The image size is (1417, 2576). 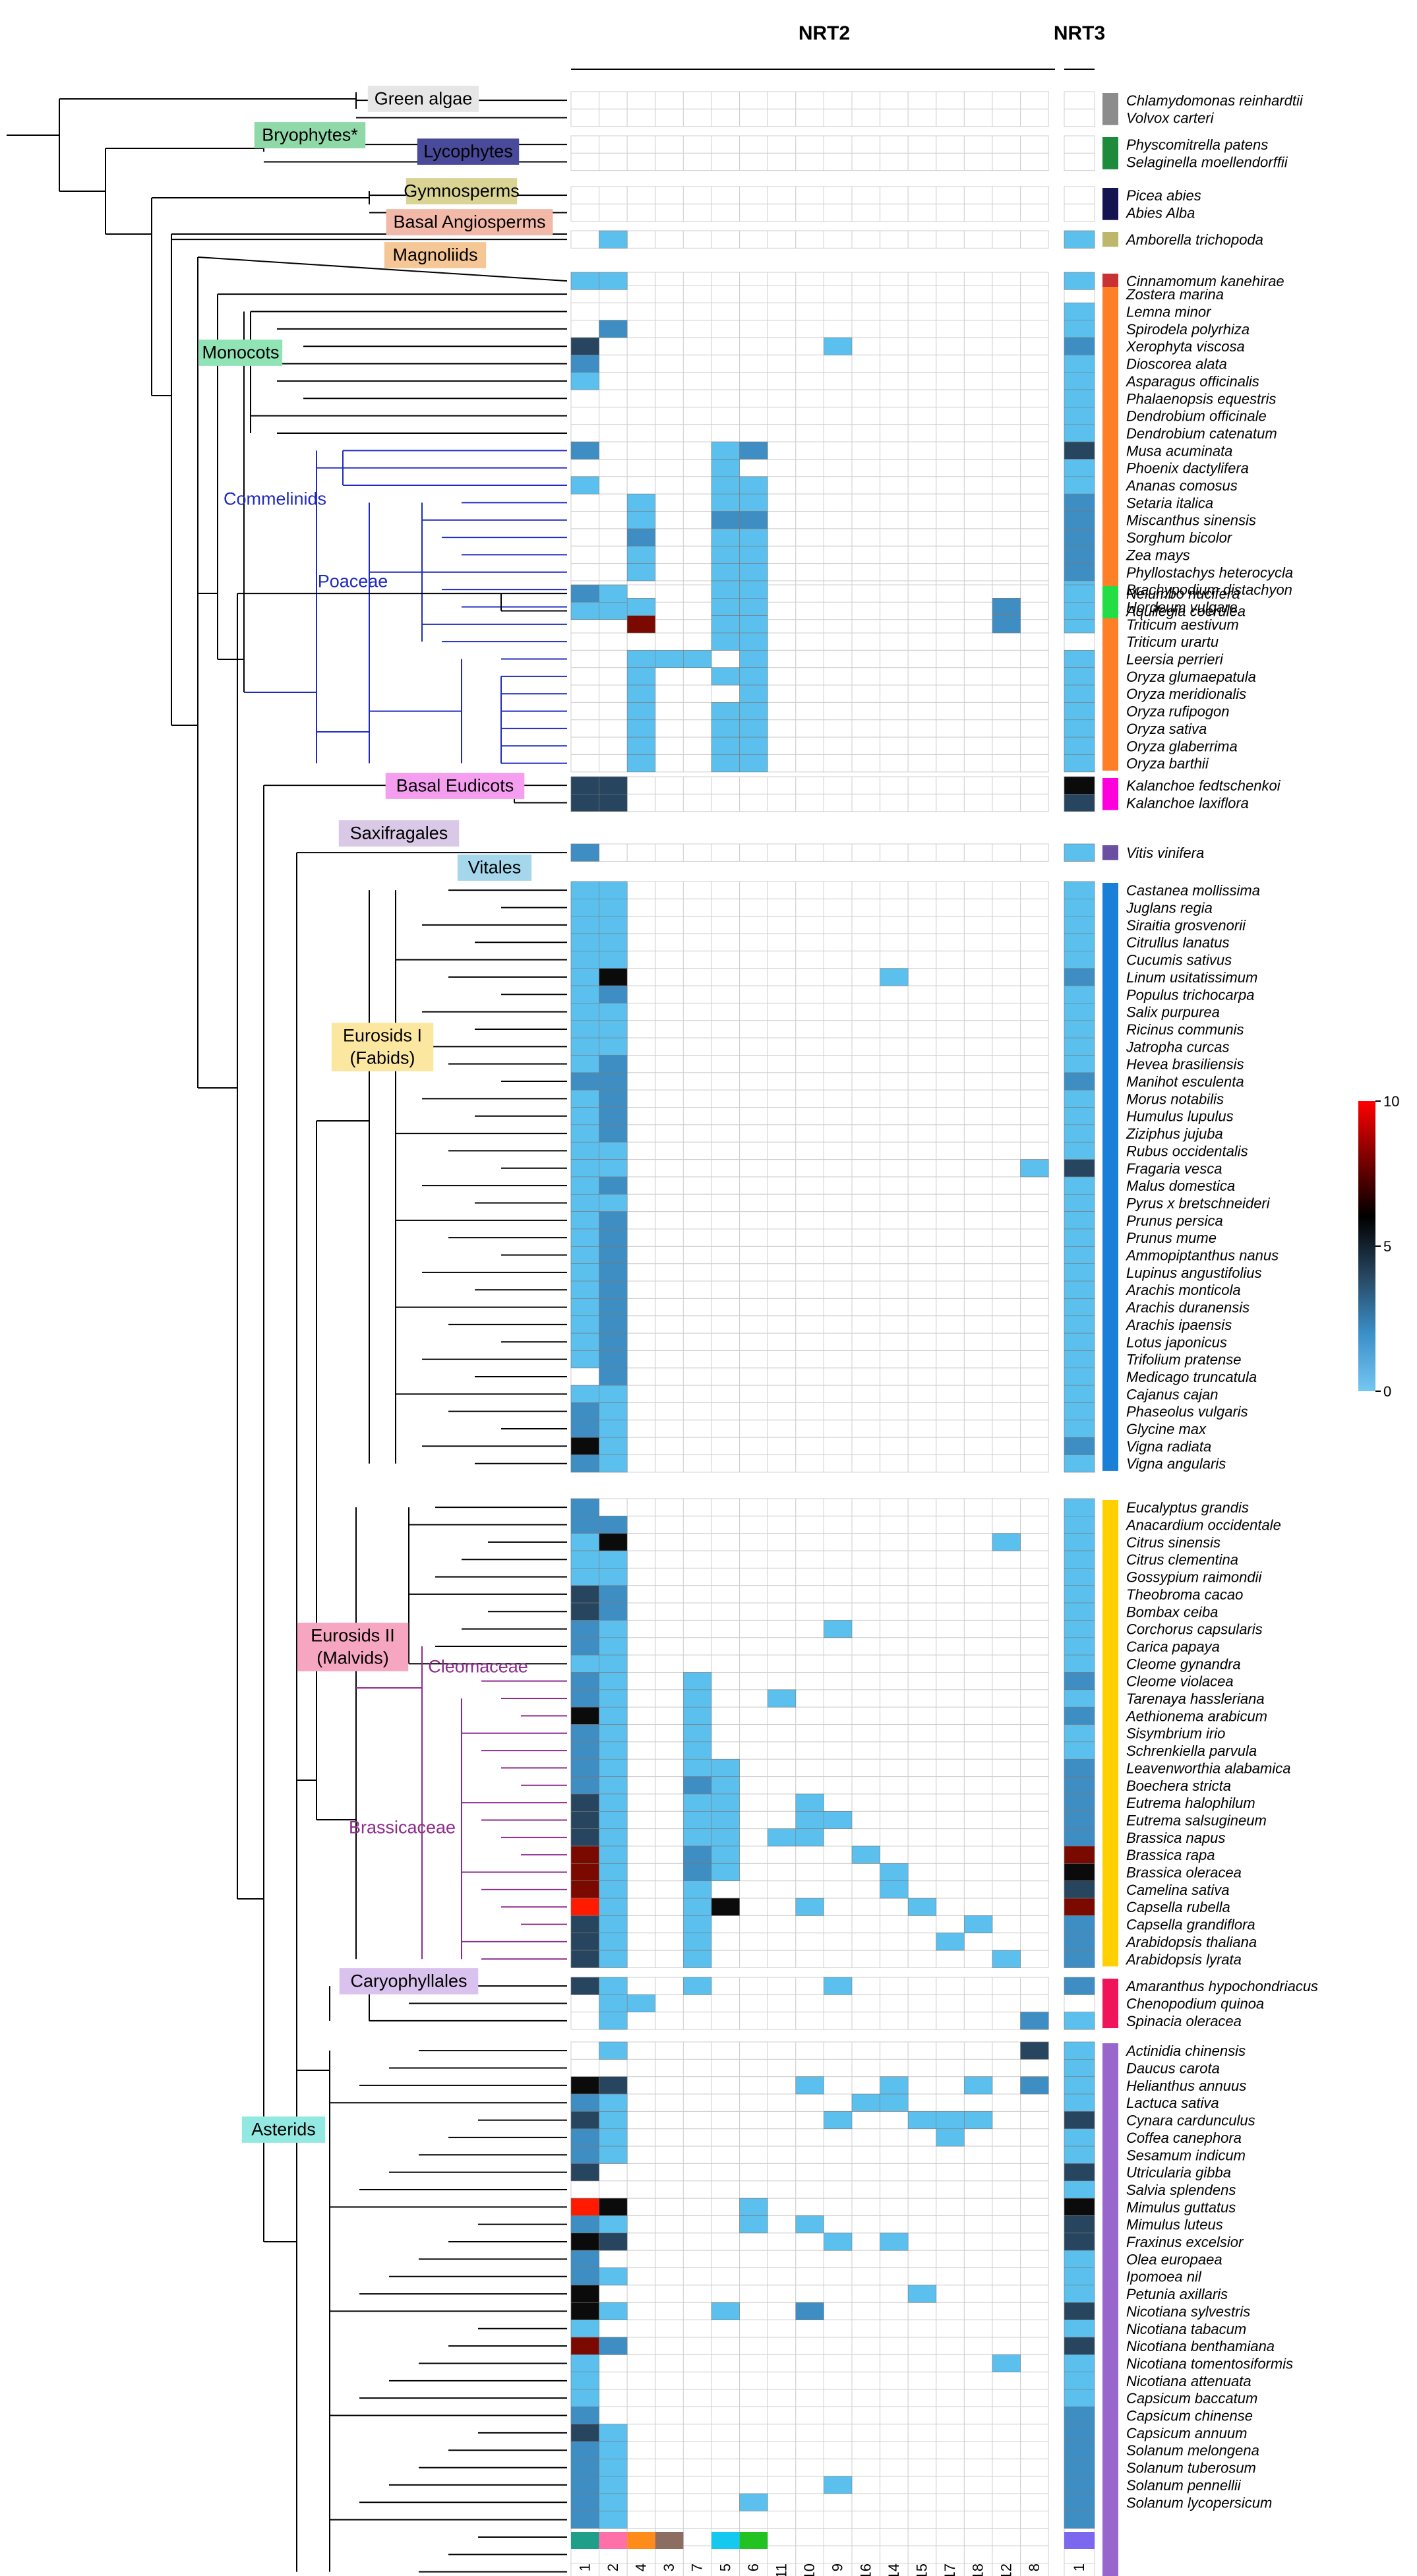 I want to click on species-label: Cynara cardunculus, so click(x=1190, y=2120).